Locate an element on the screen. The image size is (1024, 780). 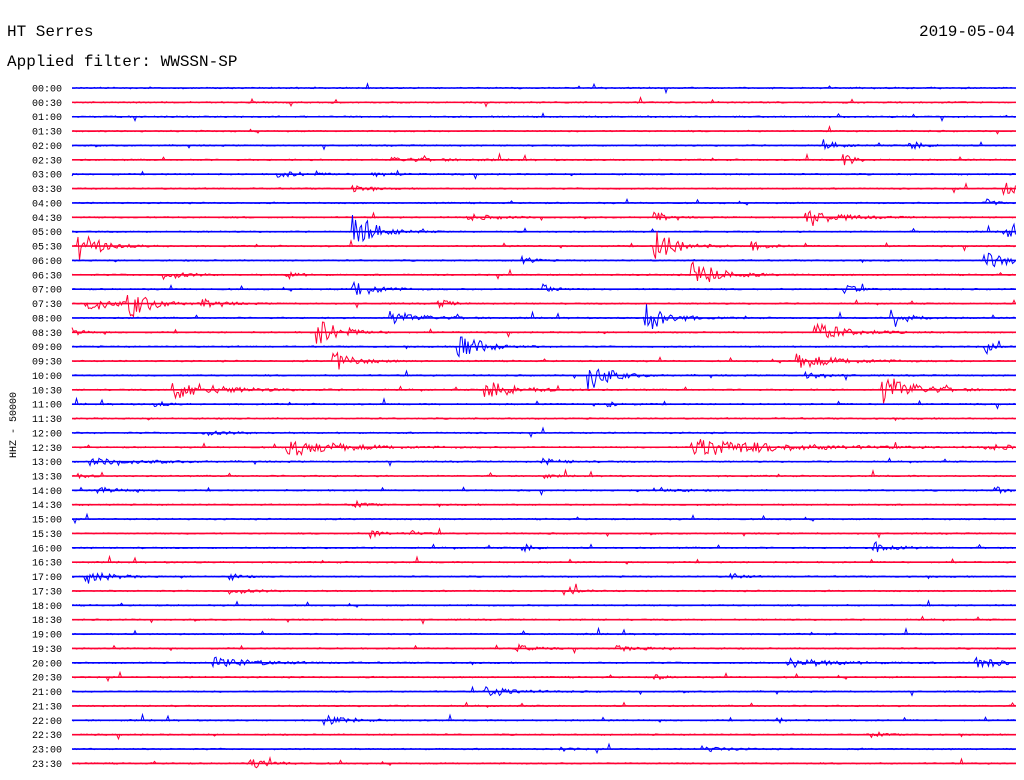
time-tick-label: 05:00 is located at coordinates (47, 233).